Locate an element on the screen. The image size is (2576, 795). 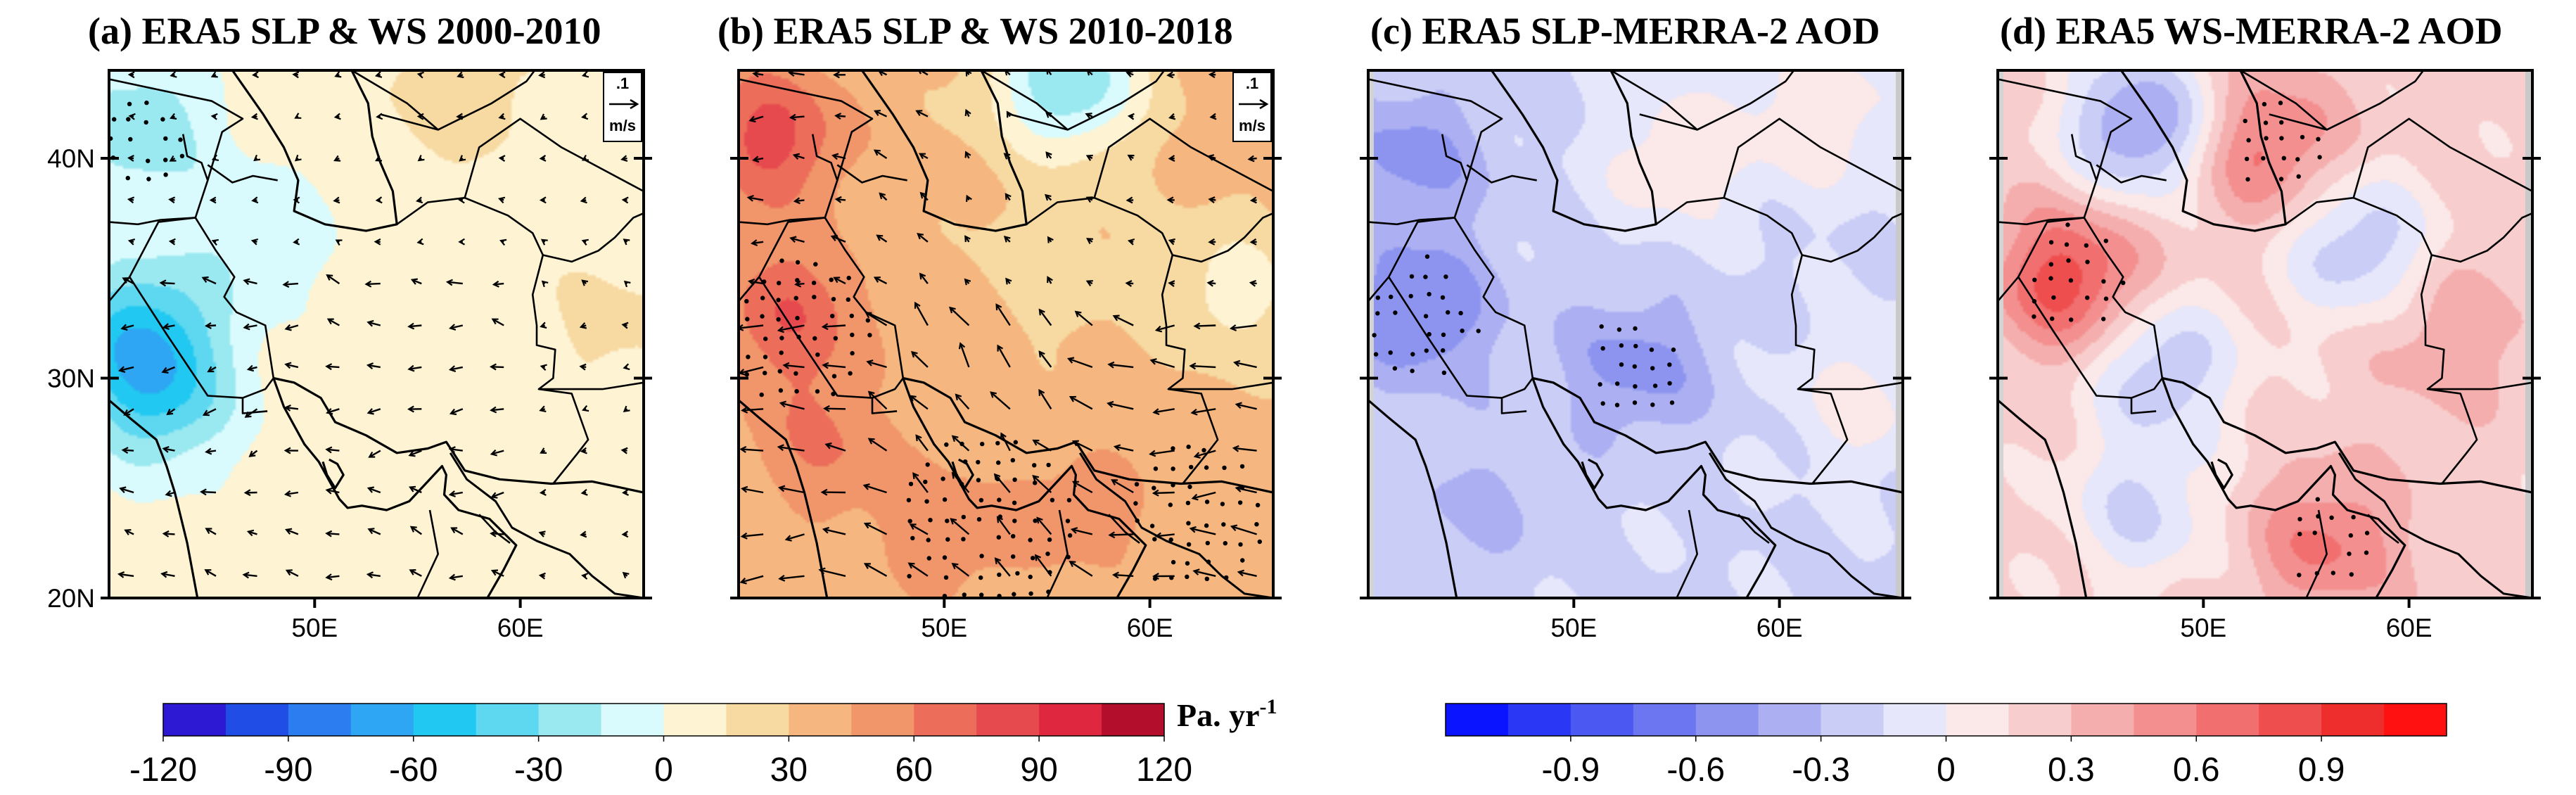
slp-colorbar-label: 120 is located at coordinates (1164, 770).